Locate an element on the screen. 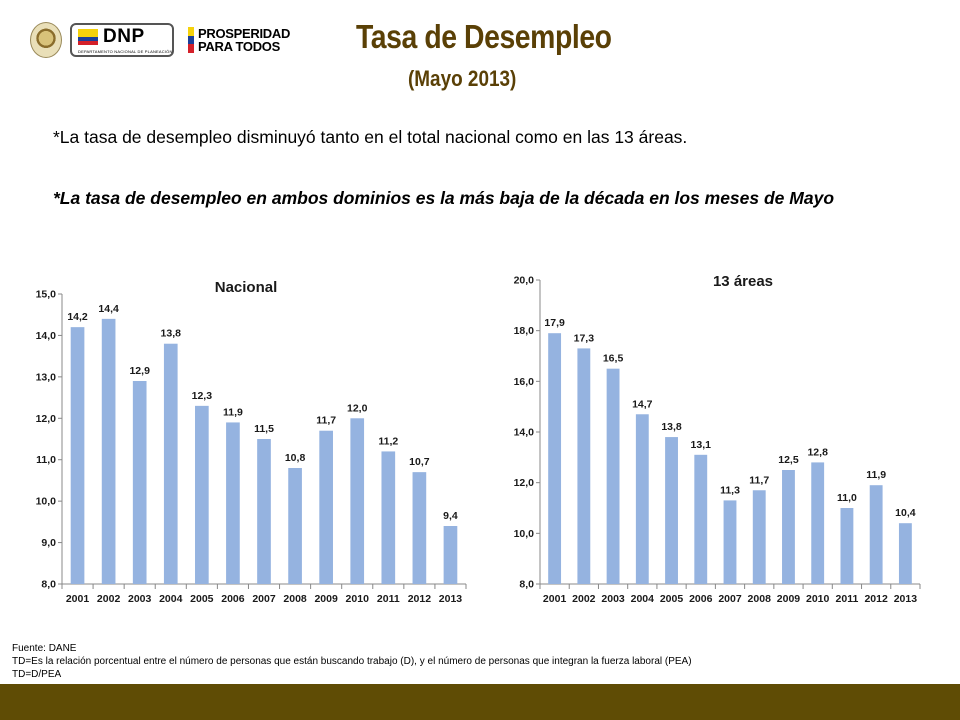 The image size is (960, 720). data-label: 17,9 is located at coordinates (554, 323).